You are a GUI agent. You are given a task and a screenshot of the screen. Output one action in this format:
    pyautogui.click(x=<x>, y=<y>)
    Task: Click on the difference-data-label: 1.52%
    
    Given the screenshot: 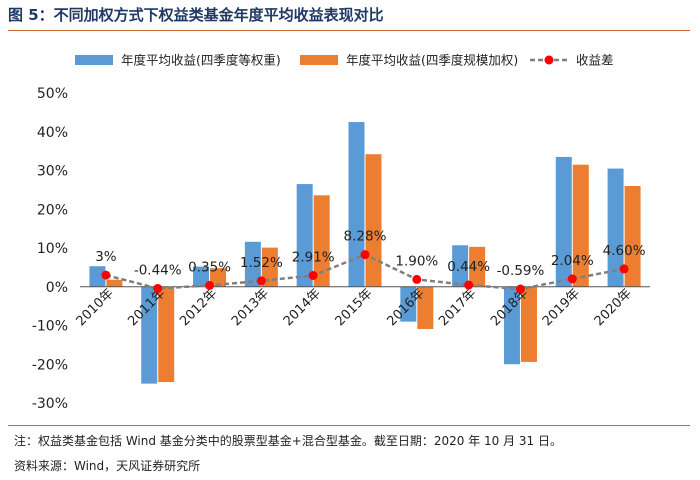 What is the action you would take?
    pyautogui.click(x=261, y=263)
    